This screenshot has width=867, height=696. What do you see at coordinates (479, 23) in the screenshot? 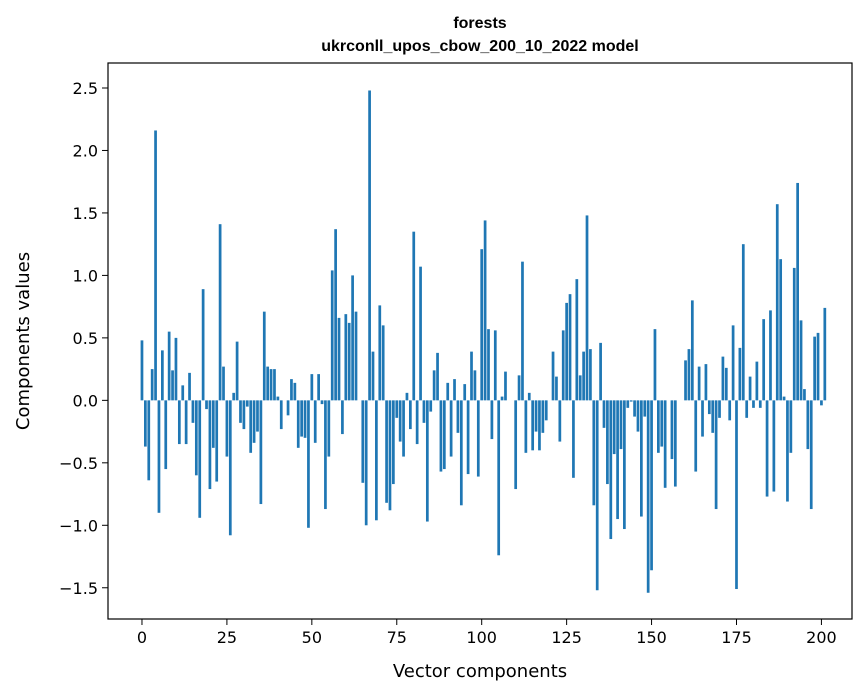
I see `chart-title: forests` at bounding box center [479, 23].